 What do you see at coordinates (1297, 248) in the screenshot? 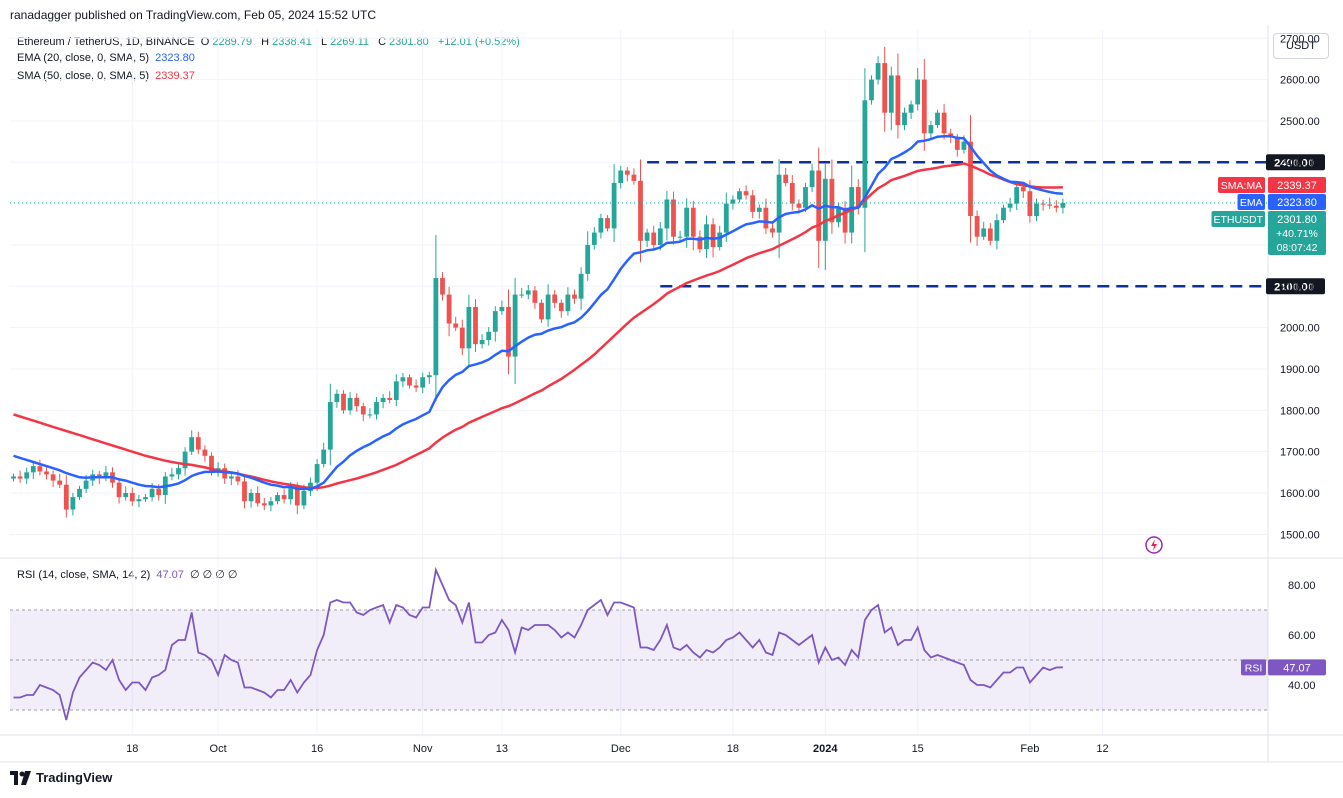
I see `marker-extra: 08:07:42` at bounding box center [1297, 248].